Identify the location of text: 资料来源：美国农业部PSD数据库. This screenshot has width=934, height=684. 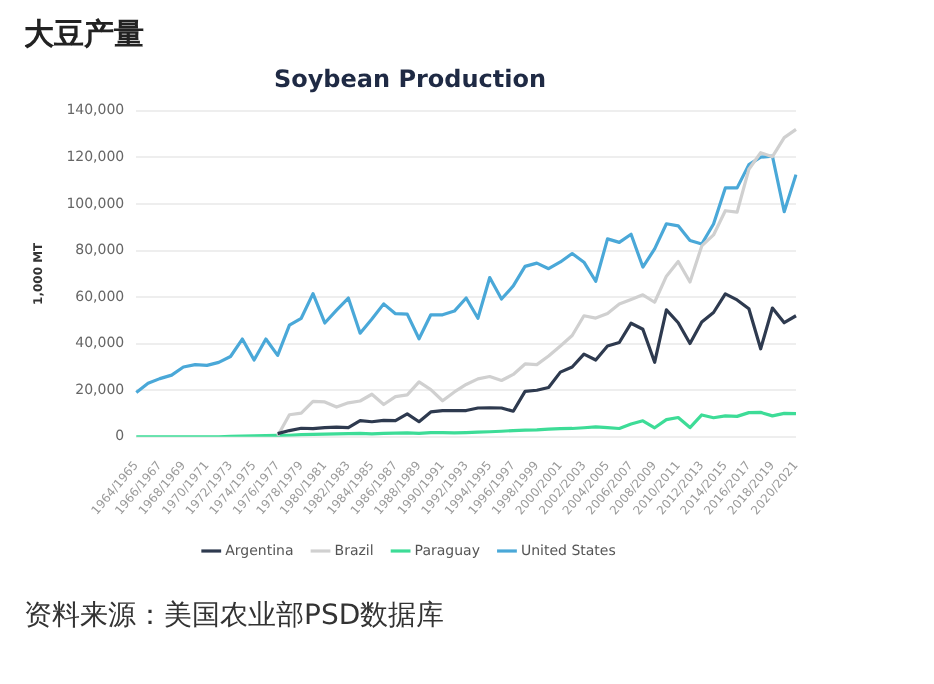
(235, 616).